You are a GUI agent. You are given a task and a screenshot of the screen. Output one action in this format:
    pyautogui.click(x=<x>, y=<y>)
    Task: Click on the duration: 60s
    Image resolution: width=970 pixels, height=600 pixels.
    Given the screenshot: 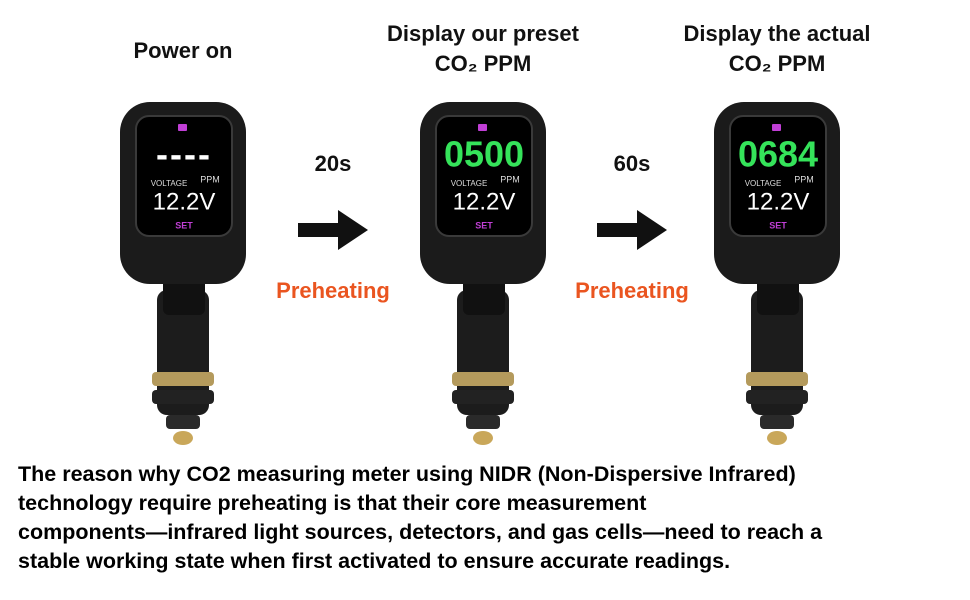 What is the action you would take?
    pyautogui.click(x=632, y=163)
    